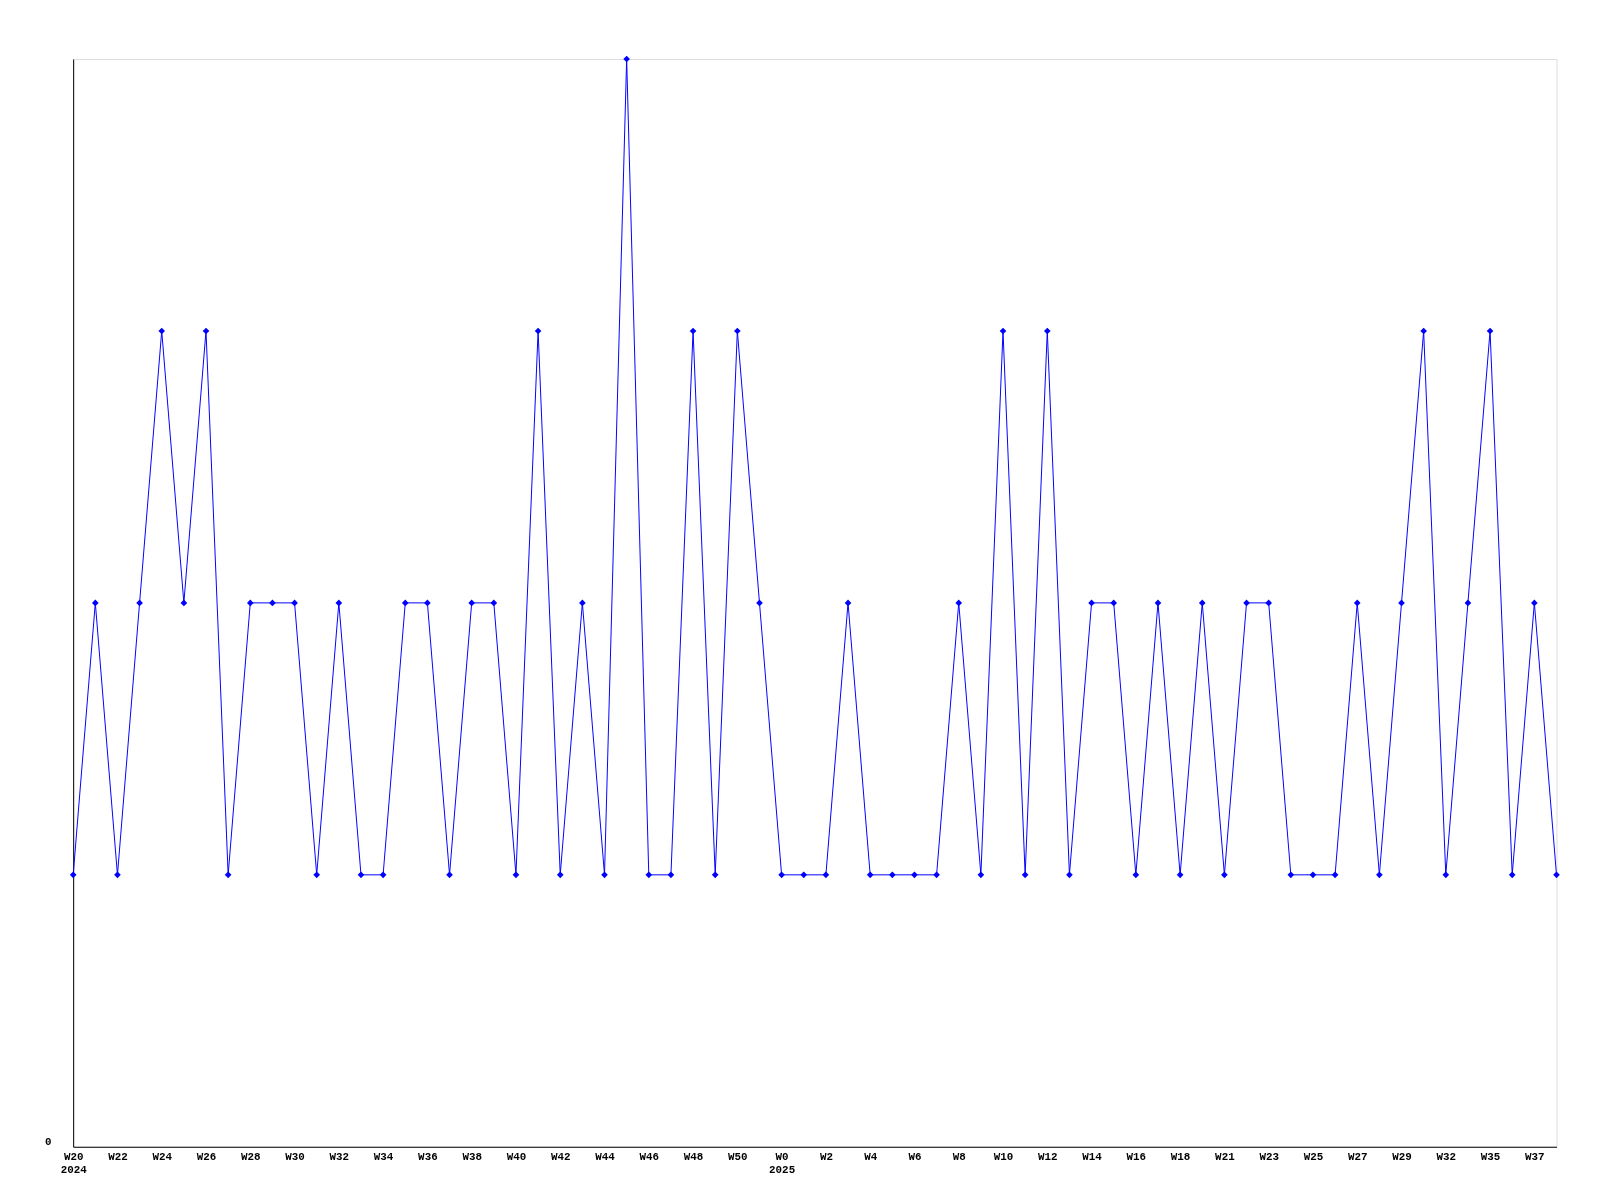  What do you see at coordinates (605, 1157) in the screenshot?
I see `x-tick-label: W44` at bounding box center [605, 1157].